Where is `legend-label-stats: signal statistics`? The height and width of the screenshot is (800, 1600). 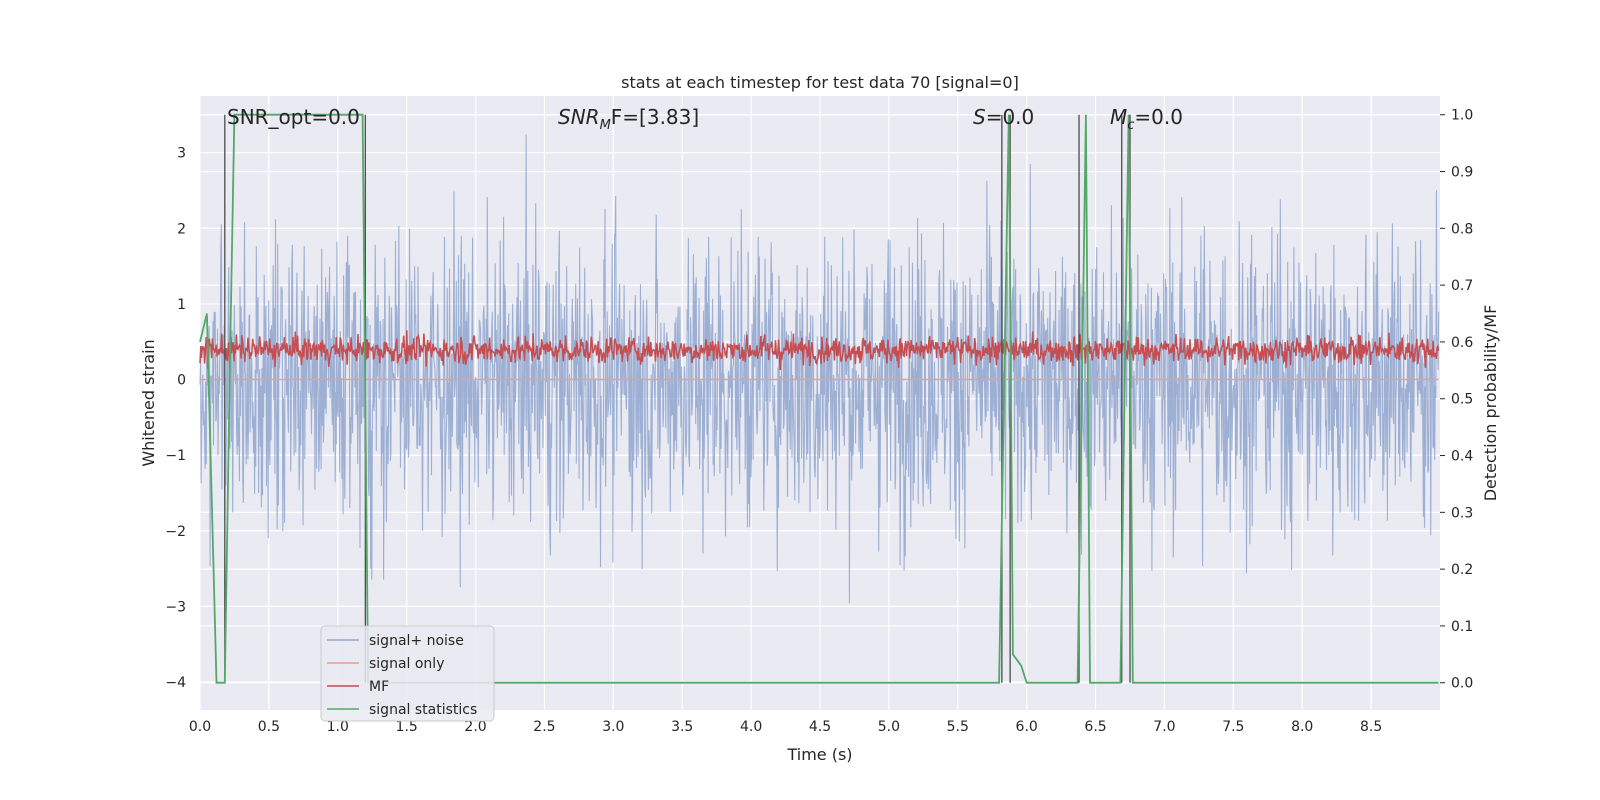 legend-label-stats: signal statistics is located at coordinates (423, 710).